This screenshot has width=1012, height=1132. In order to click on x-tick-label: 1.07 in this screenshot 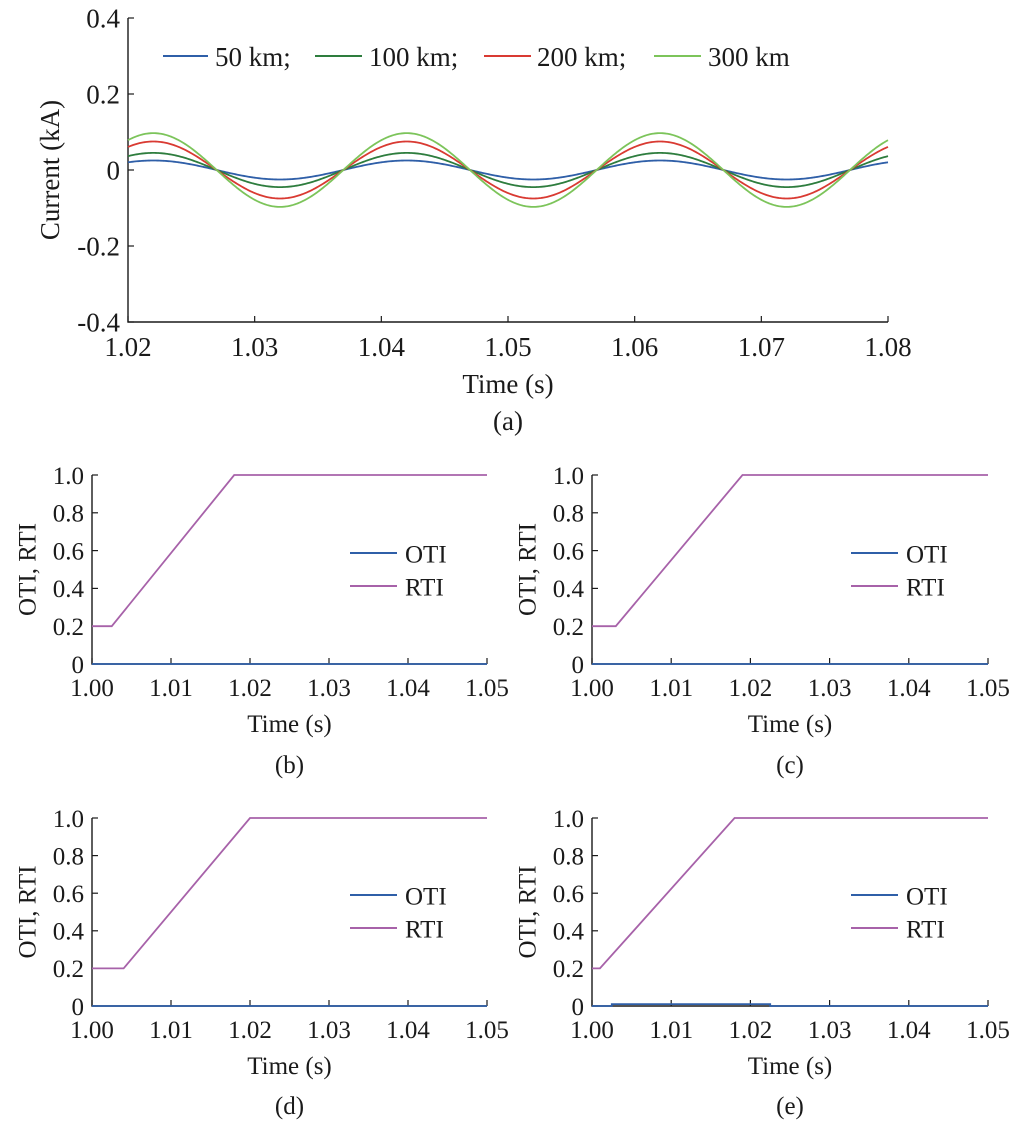, I will do `click(761, 347)`.